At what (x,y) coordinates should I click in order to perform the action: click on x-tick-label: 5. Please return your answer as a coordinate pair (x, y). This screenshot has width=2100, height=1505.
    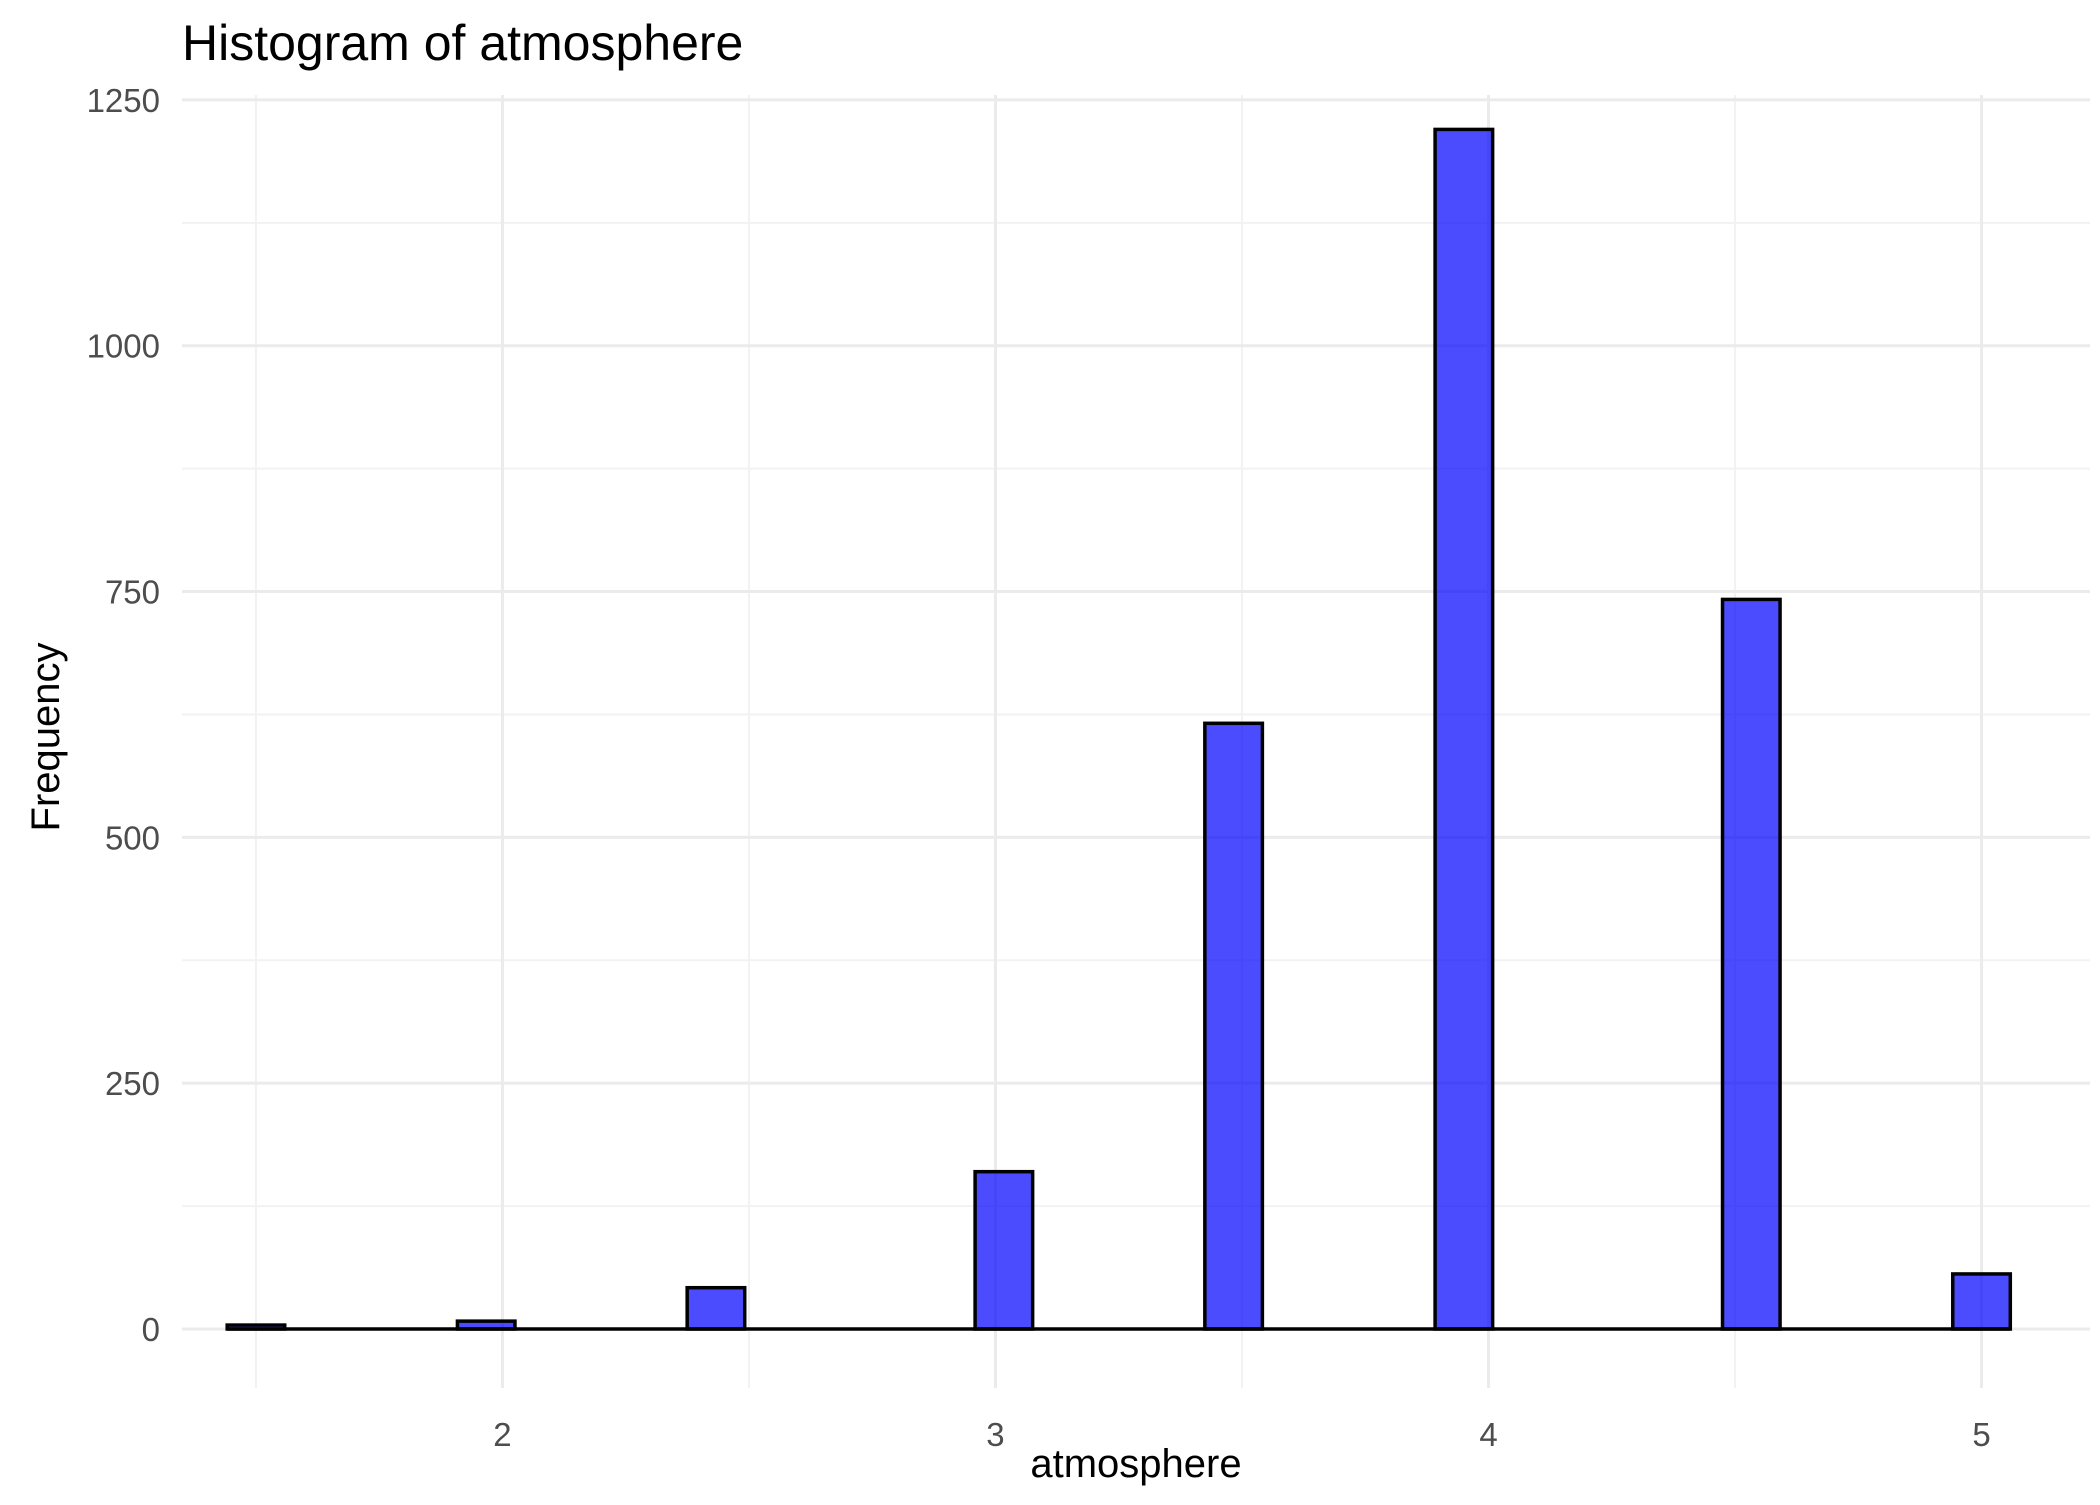
    Looking at the image, I should click on (1981, 1434).